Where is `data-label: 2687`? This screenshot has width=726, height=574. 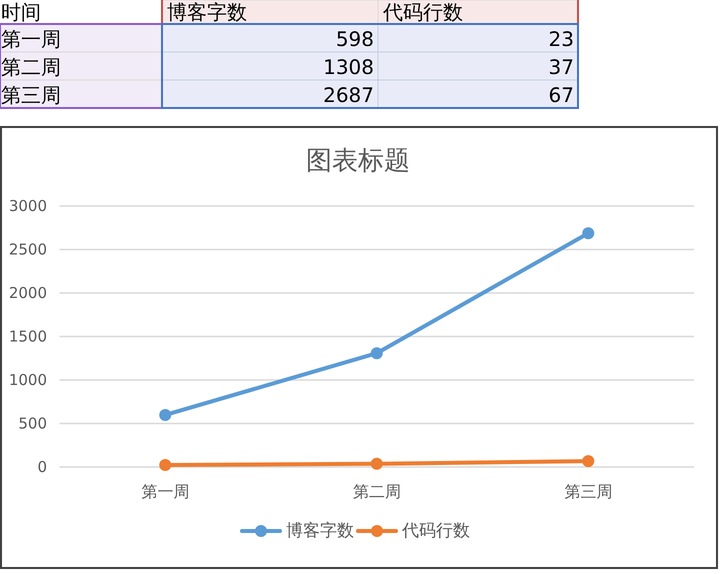
data-label: 2687 is located at coordinates (348, 95).